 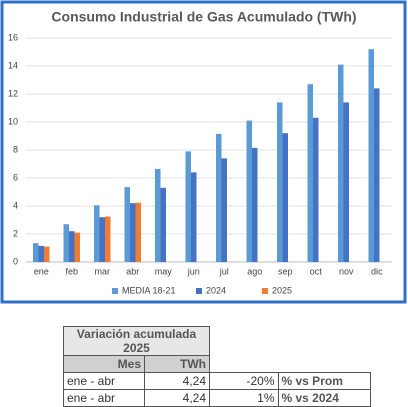 I want to click on x-tick-label: may, so click(x=164, y=271).